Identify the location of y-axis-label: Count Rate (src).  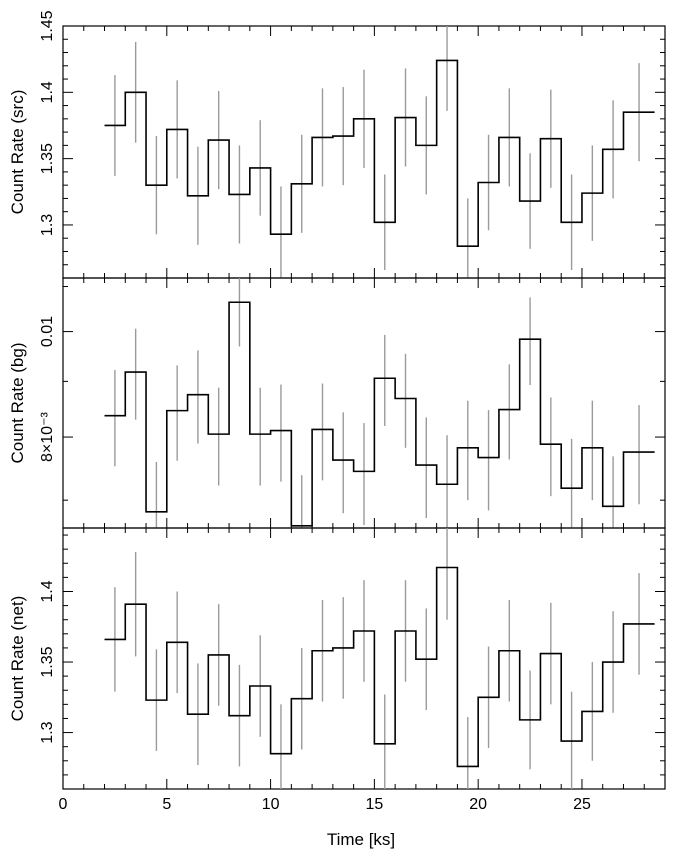
(17, 152).